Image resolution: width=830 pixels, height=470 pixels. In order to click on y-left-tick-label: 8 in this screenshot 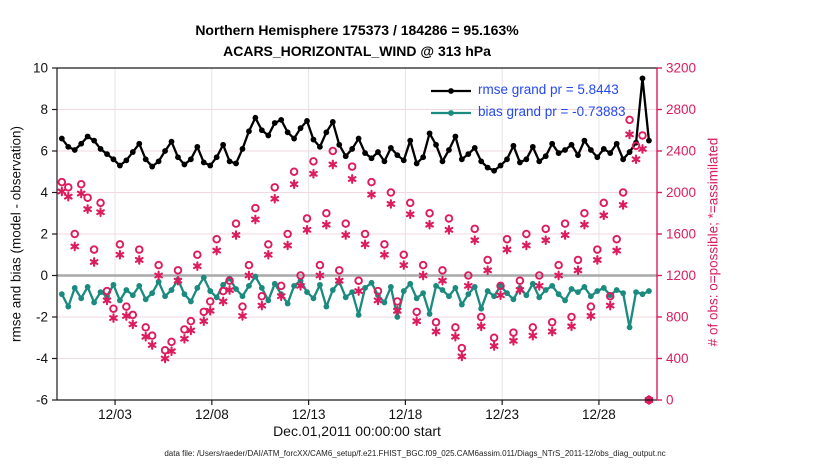, I will do `click(44, 109)`.